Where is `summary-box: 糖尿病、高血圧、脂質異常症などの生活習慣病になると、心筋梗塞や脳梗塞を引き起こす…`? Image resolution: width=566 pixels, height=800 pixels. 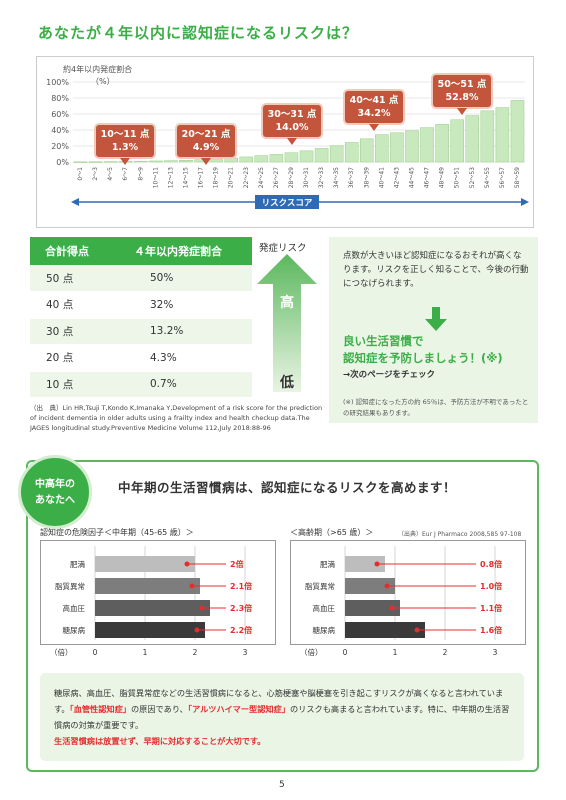
summary-box: 糖尿病、高血圧、脂質異常症などの生活習慣病になると、心筋梗塞や脳梗塞を引き起こす… is located at coordinates (282, 717).